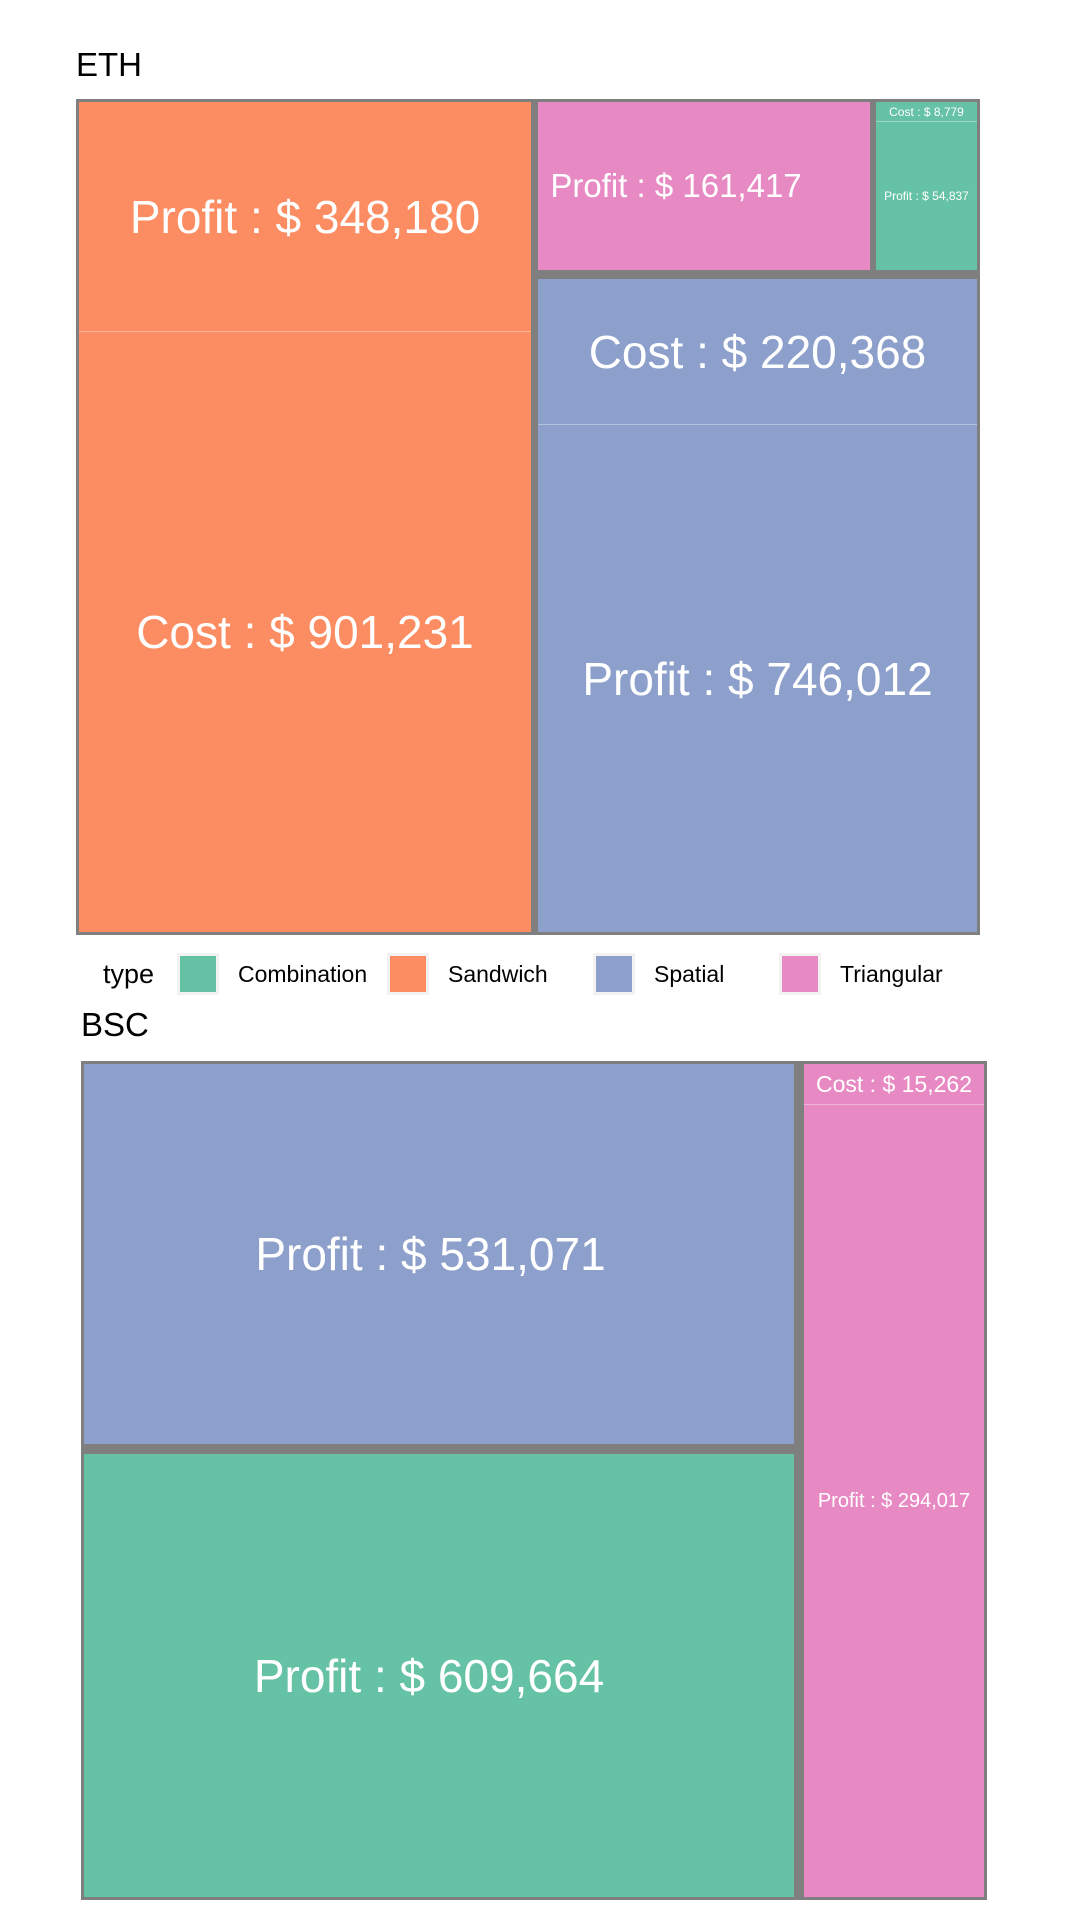 This screenshot has height=1920, width=1080. Describe the element at coordinates (842, 186) in the screenshot. I see `eth-triangular-cost-tile` at that location.